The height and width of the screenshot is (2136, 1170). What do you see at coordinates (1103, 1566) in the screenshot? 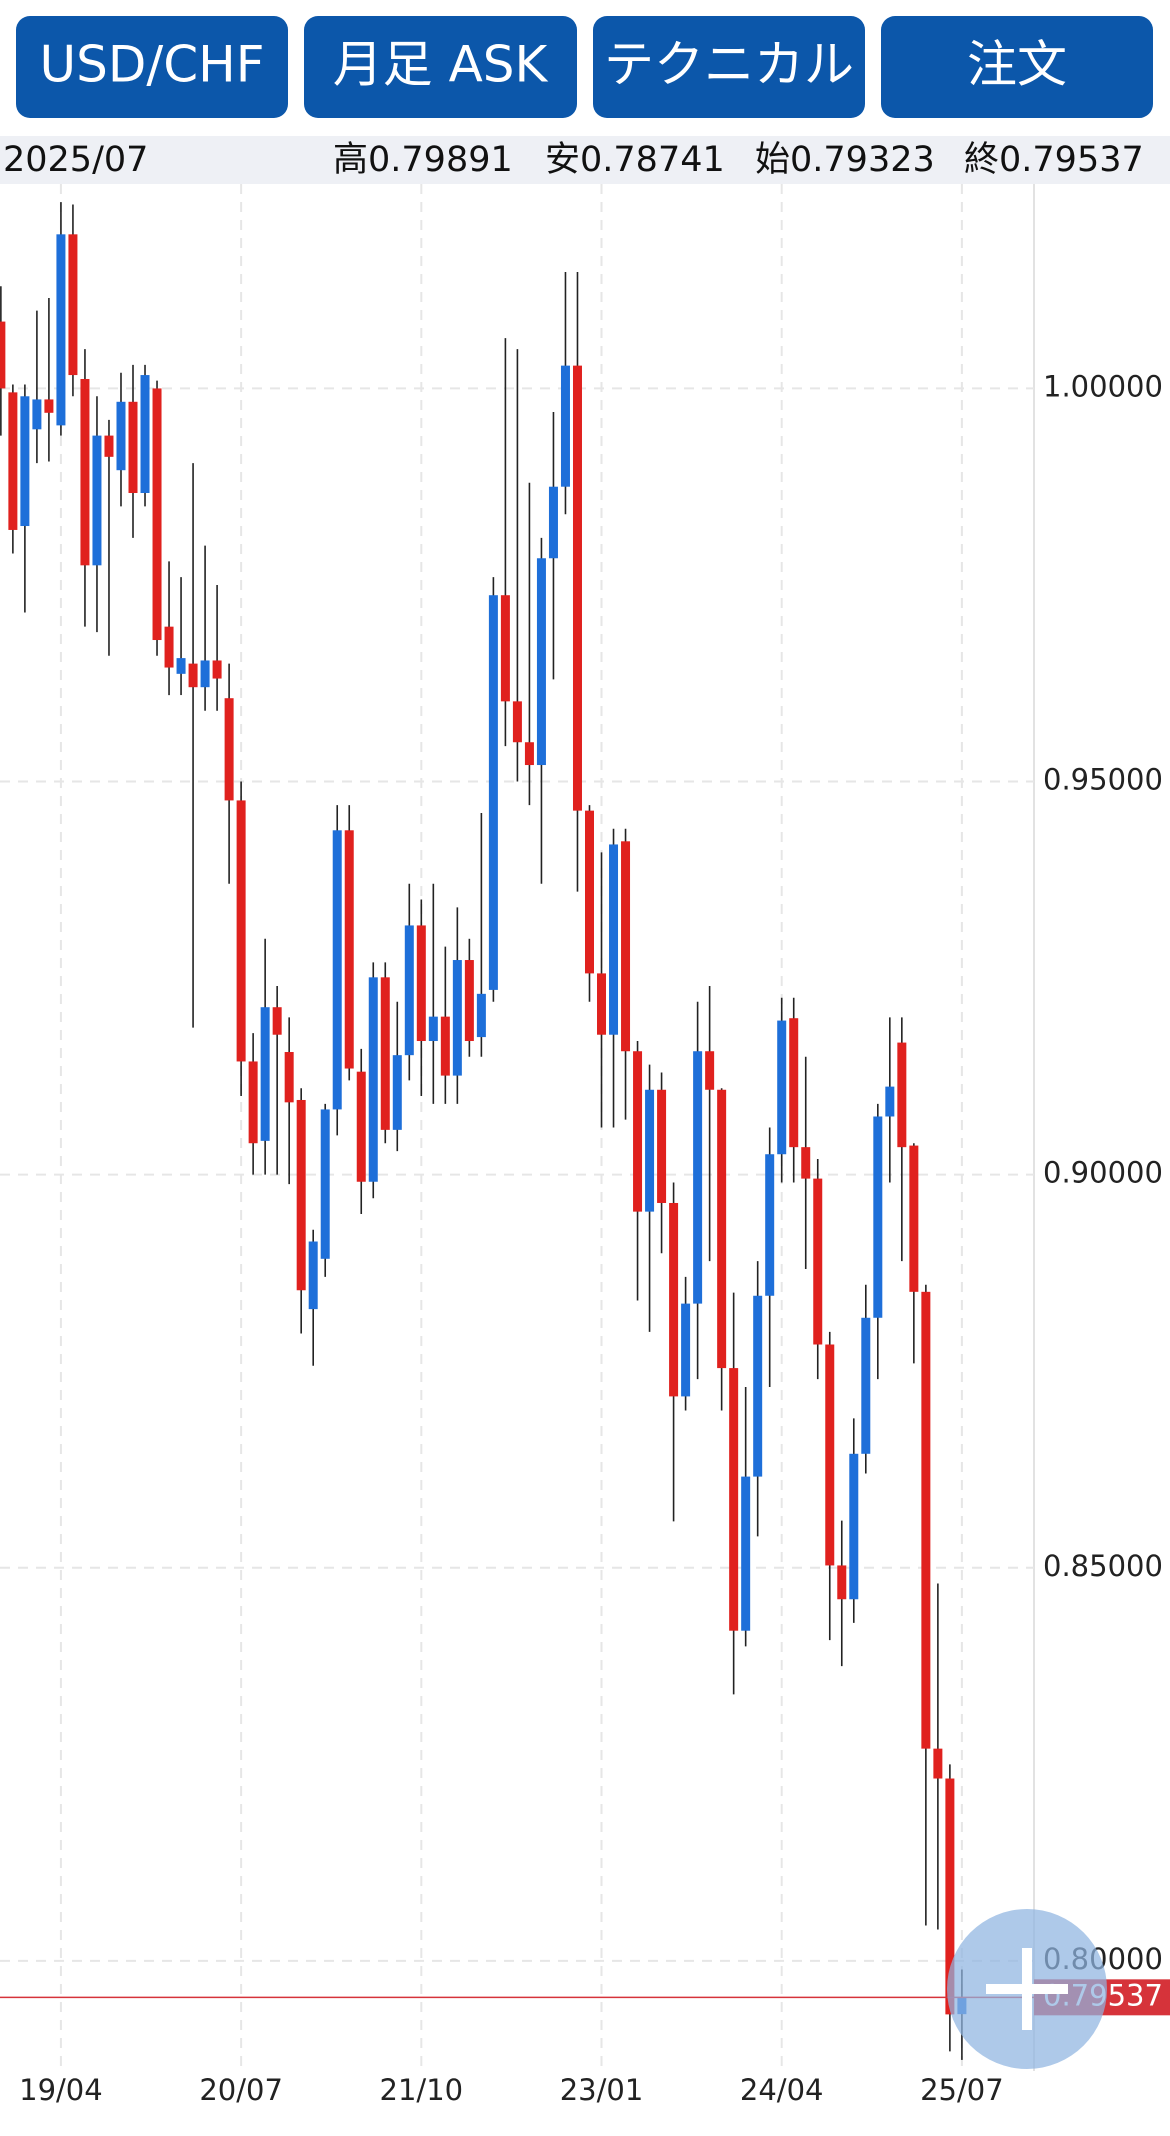
I see `y-tick-label: 0.85000` at bounding box center [1103, 1566].